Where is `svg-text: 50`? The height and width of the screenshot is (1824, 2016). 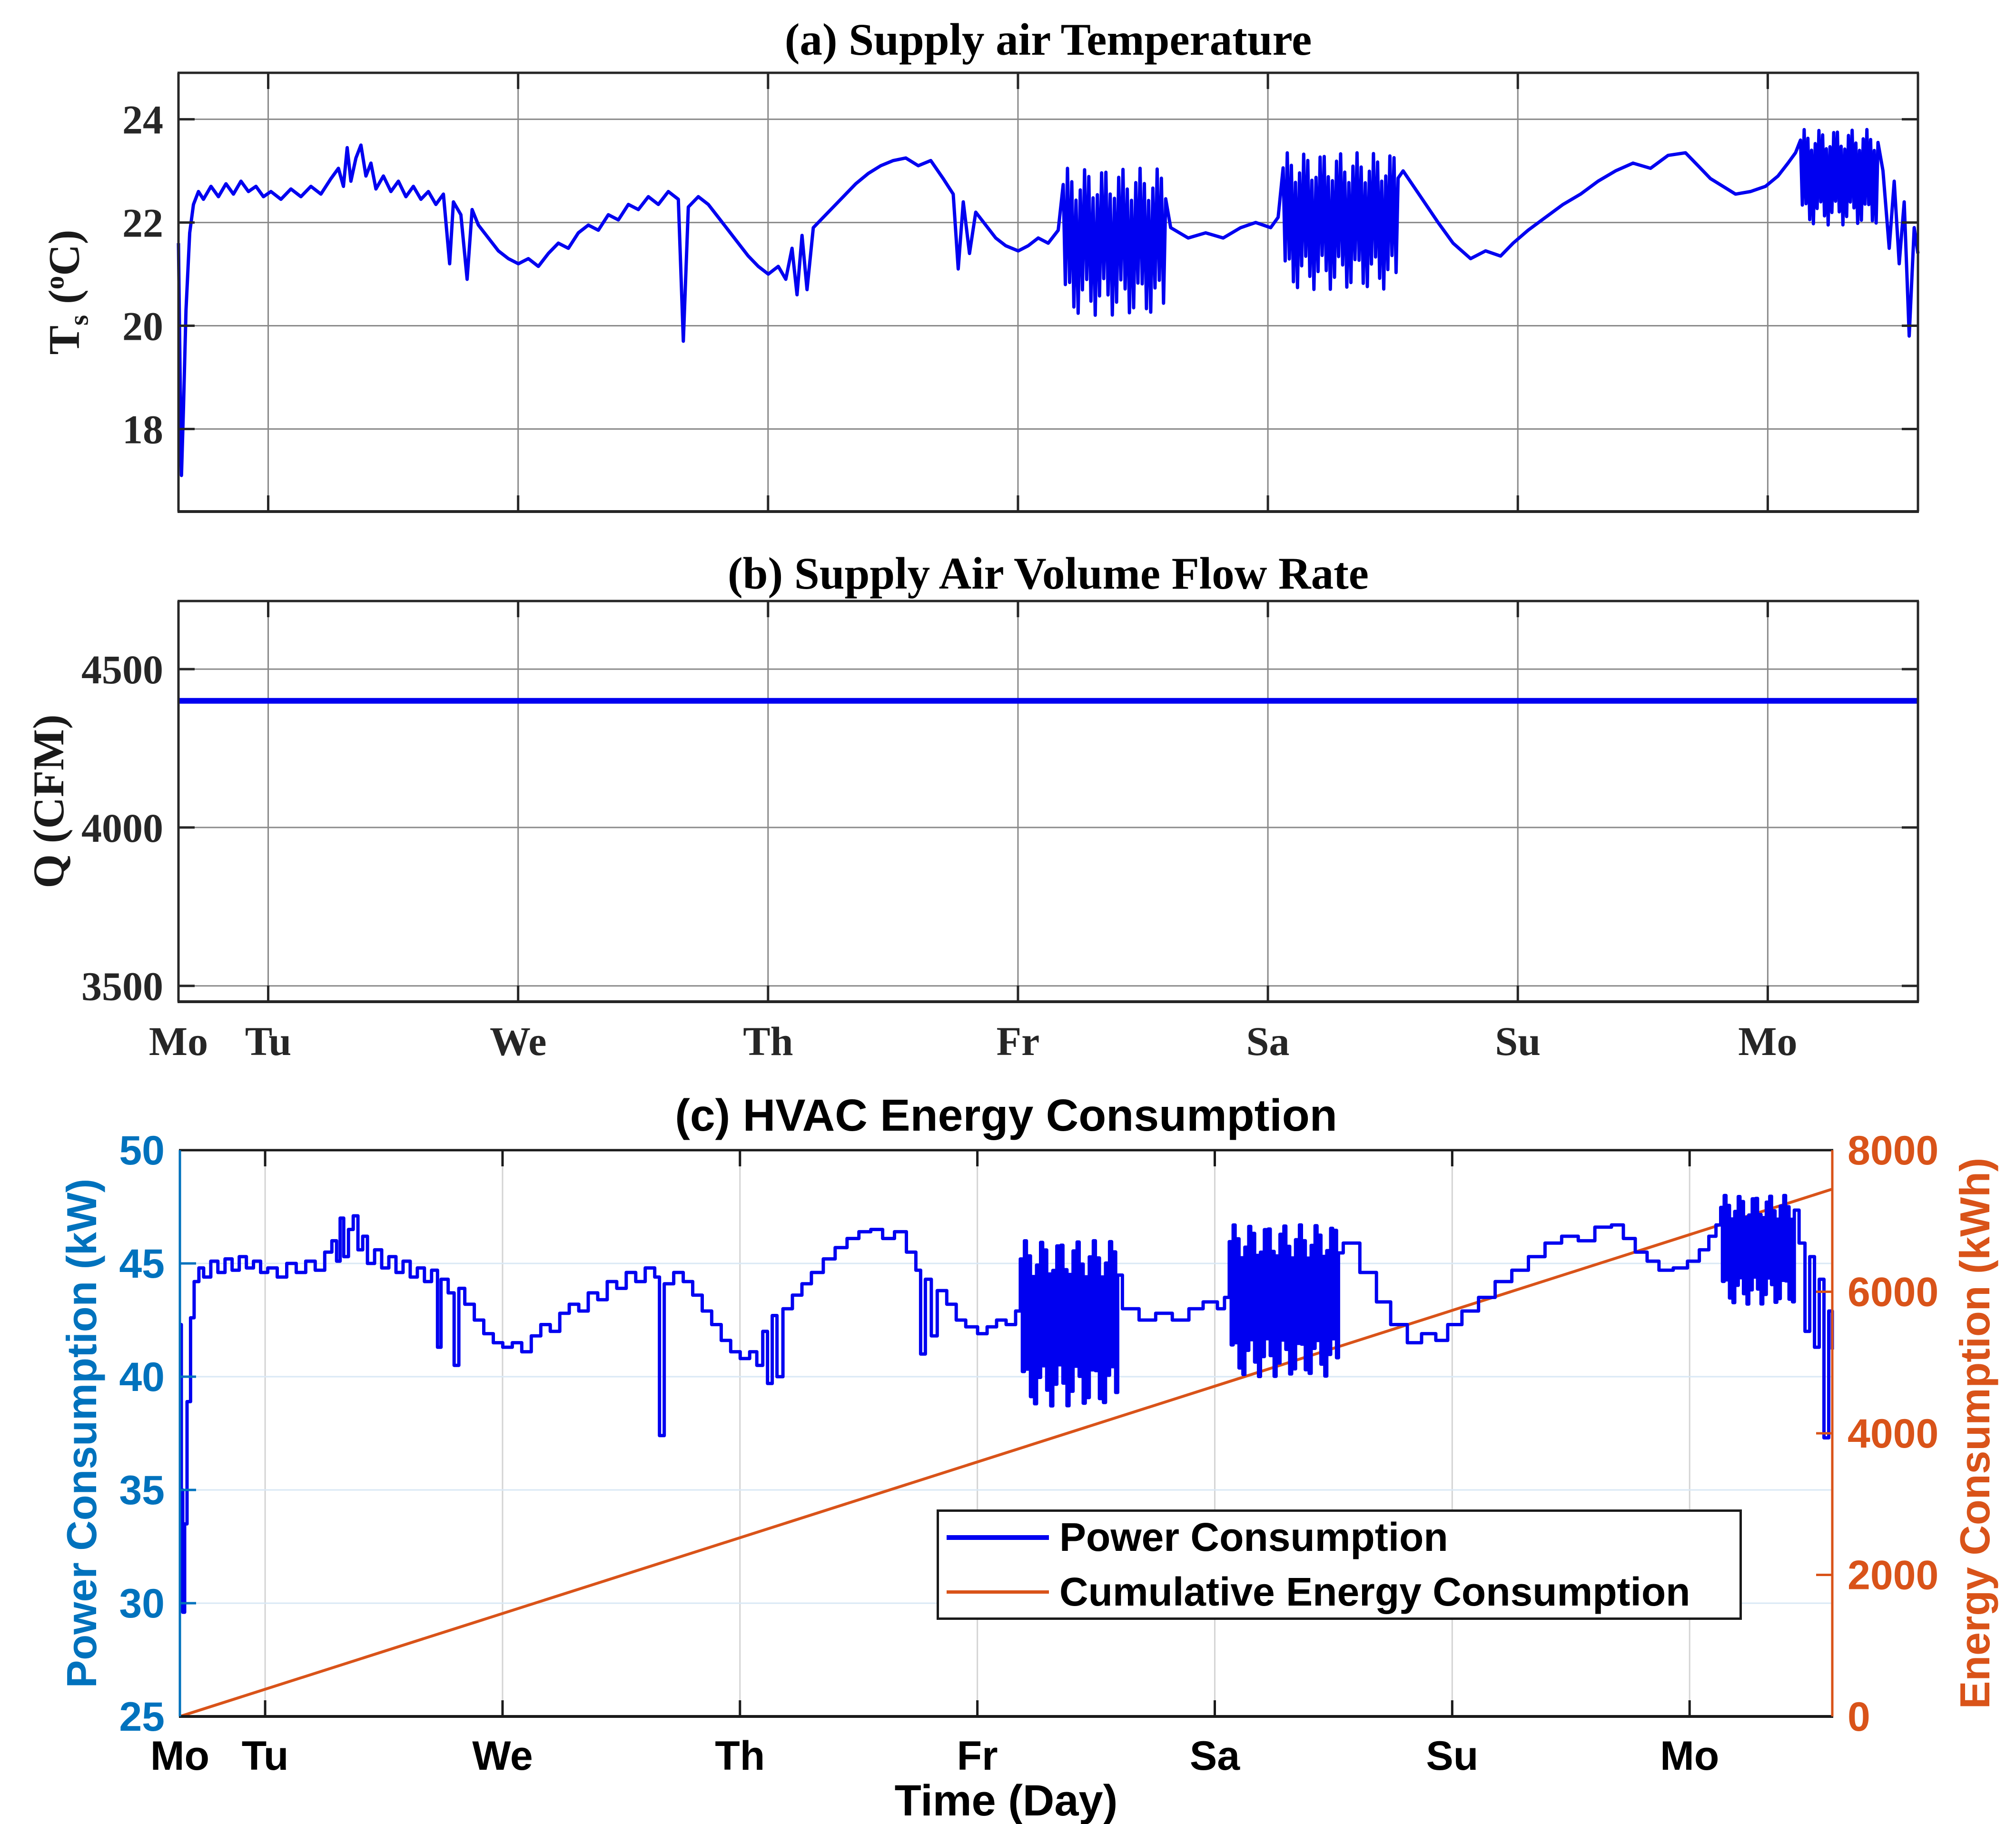 svg-text: 50 is located at coordinates (142, 1150).